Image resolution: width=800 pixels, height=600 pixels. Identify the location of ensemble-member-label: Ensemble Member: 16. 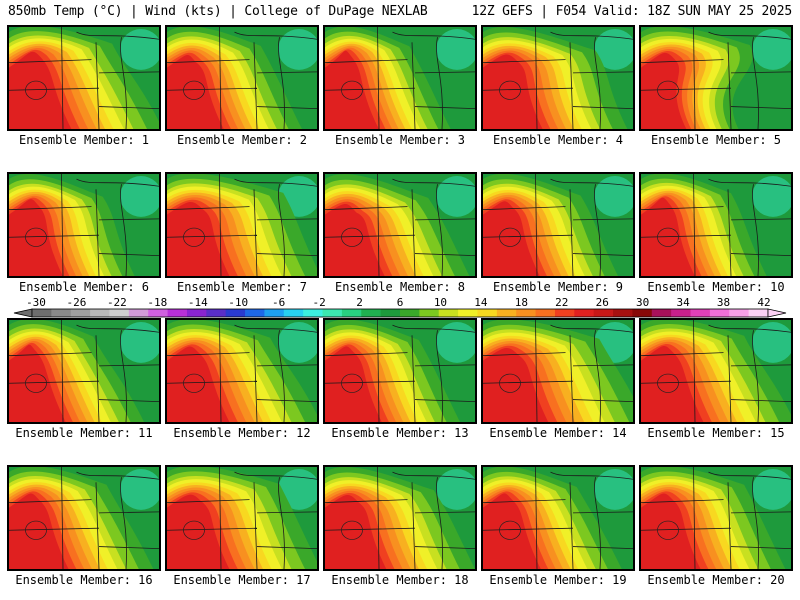
(84, 580).